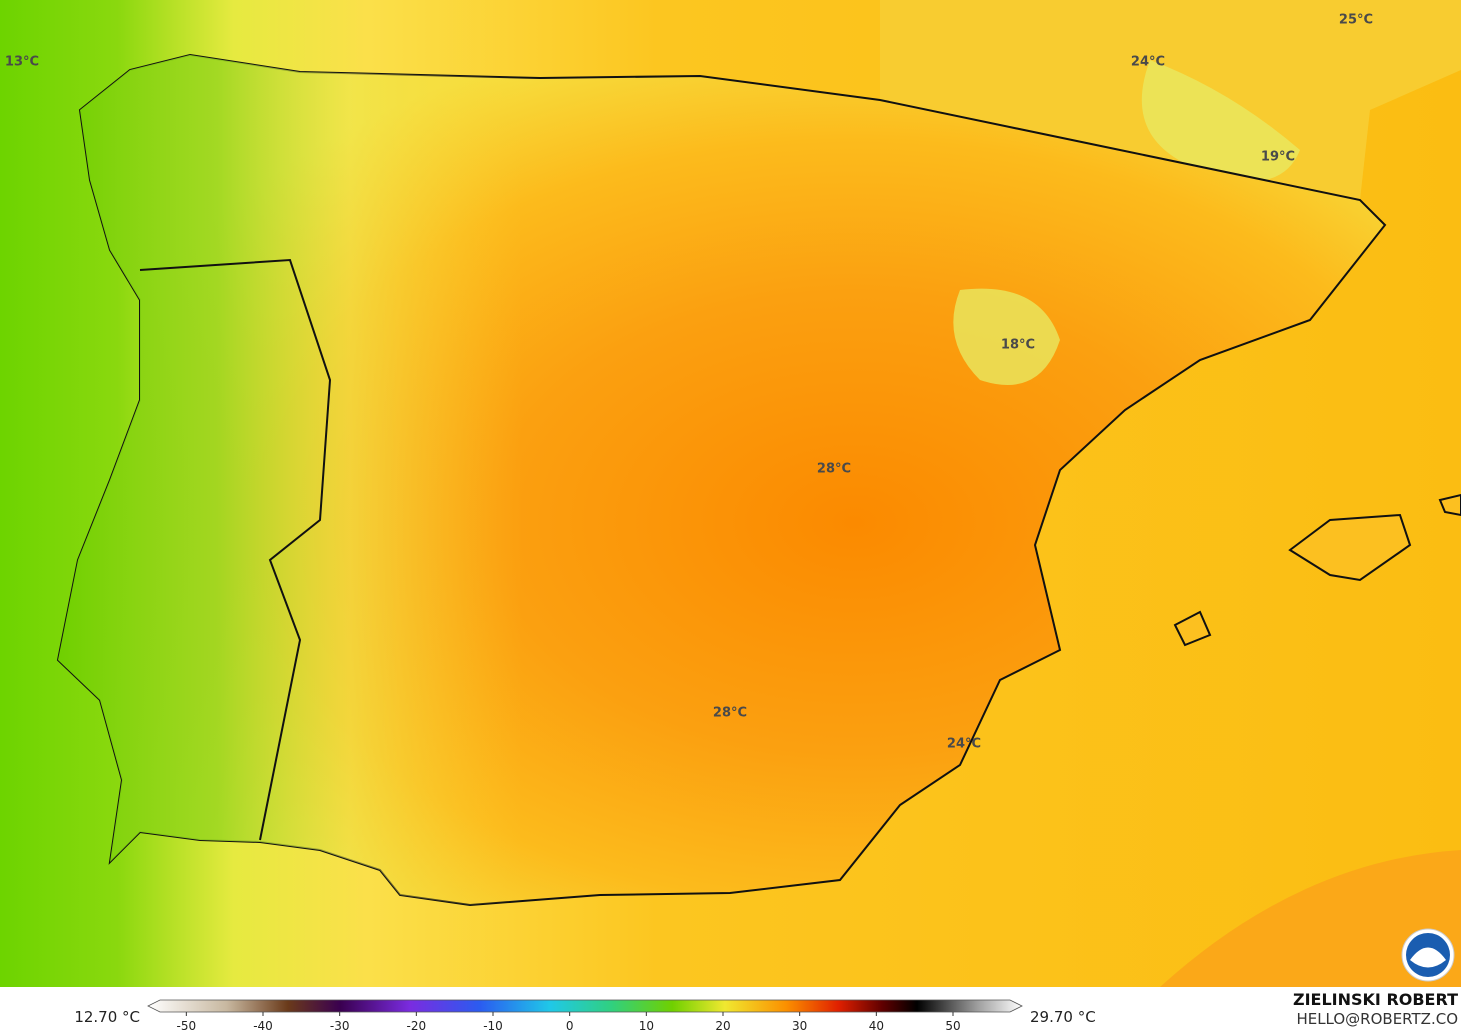 Image resolution: width=1461 pixels, height=1035 pixels. Describe the element at coordinates (1449, 505) in the screenshot. I see `menorca` at that location.